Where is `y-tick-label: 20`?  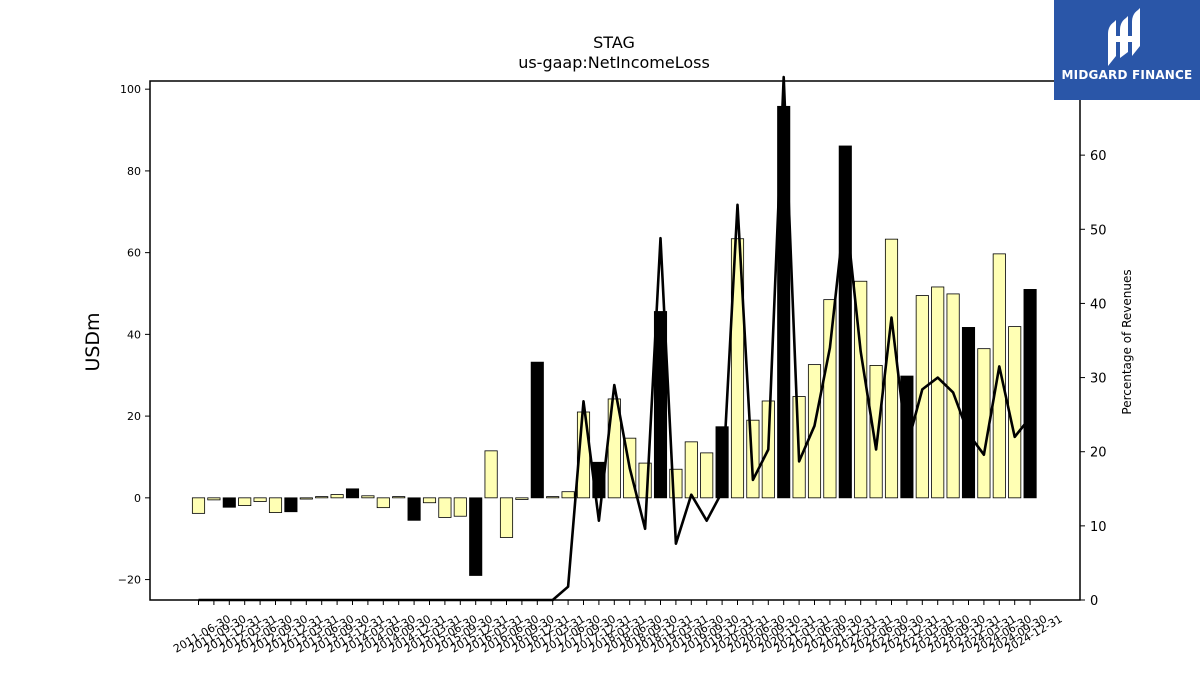 y-tick-label: 20 is located at coordinates (134, 416).